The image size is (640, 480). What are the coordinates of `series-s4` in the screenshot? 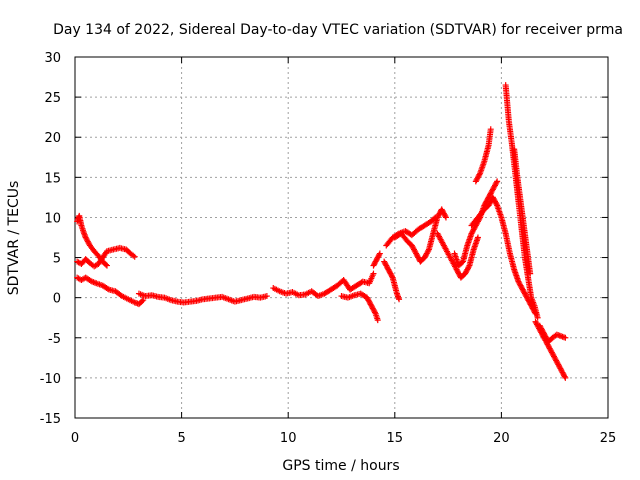 It's located at (202, 298).